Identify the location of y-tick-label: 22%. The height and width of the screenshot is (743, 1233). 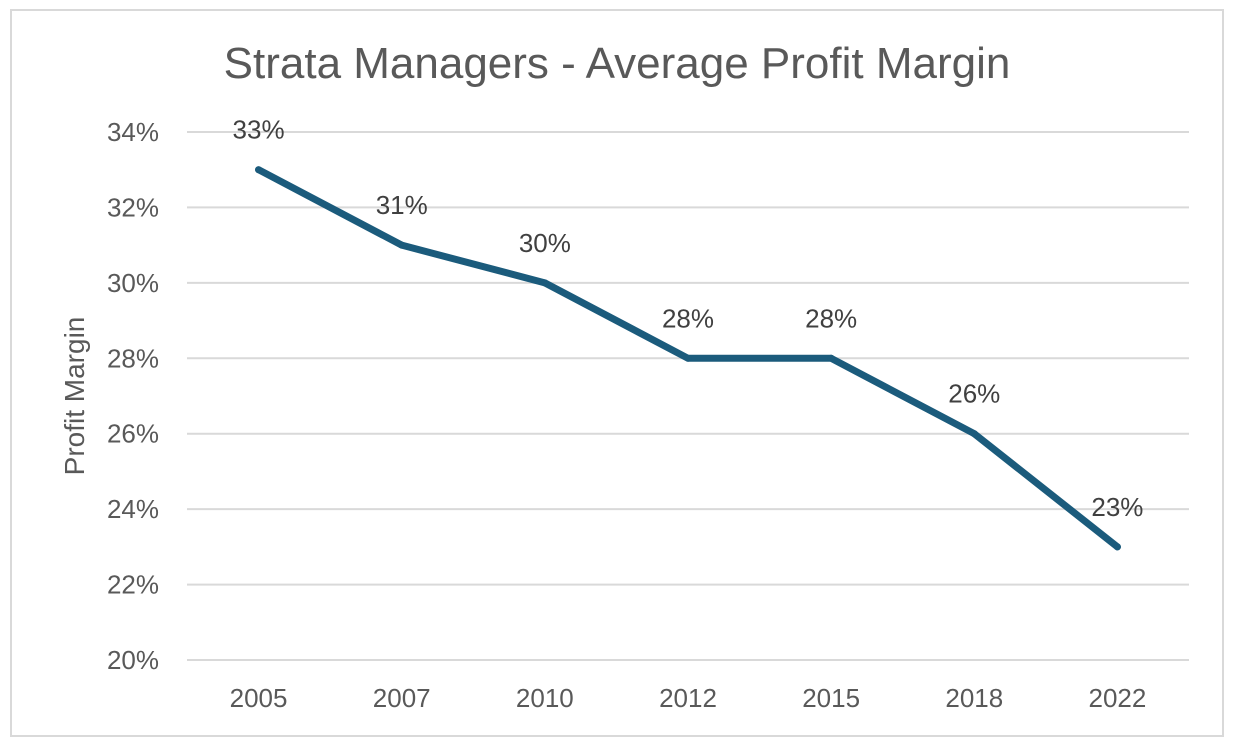
(133, 585).